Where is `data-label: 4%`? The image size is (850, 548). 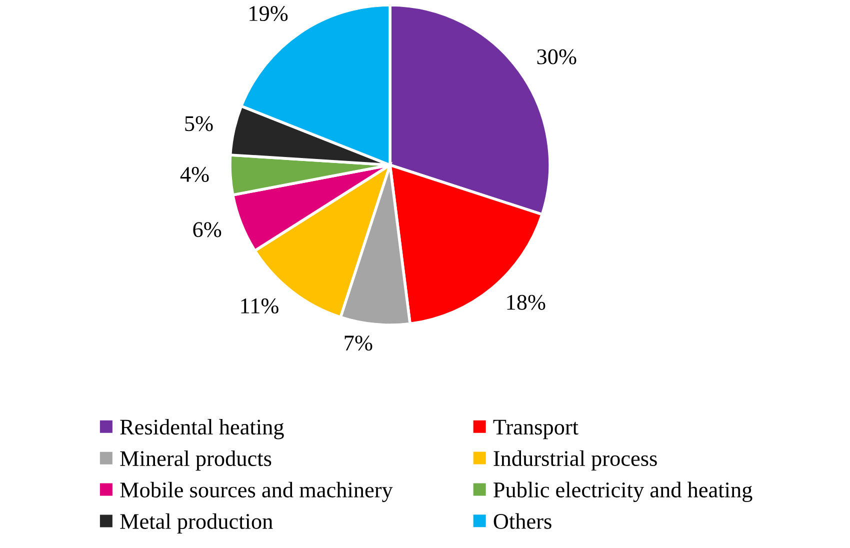 data-label: 4% is located at coordinates (194, 174).